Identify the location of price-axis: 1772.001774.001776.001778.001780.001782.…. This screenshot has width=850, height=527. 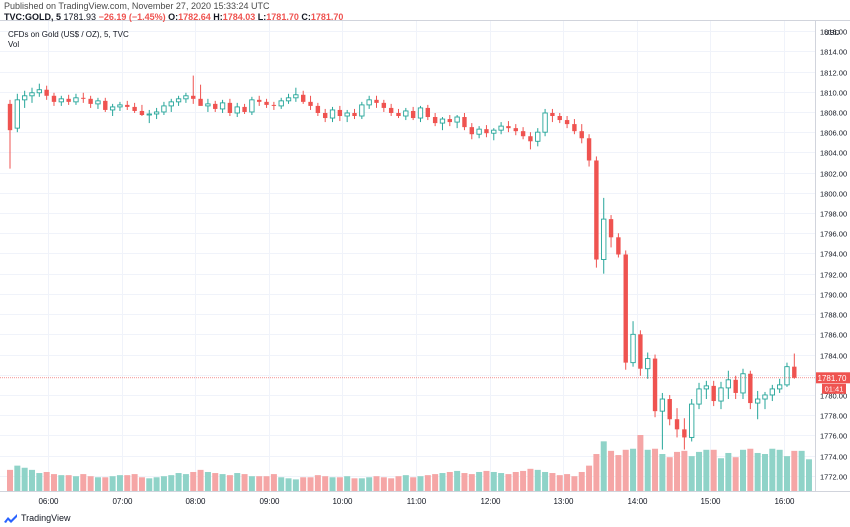
(833, 255).